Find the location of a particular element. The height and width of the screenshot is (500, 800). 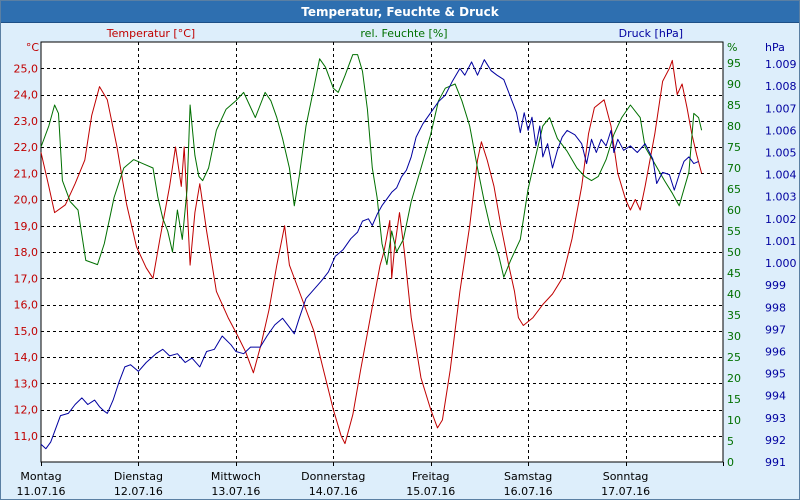

temperature-tick-label: 14,0 is located at coordinates (26, 357).